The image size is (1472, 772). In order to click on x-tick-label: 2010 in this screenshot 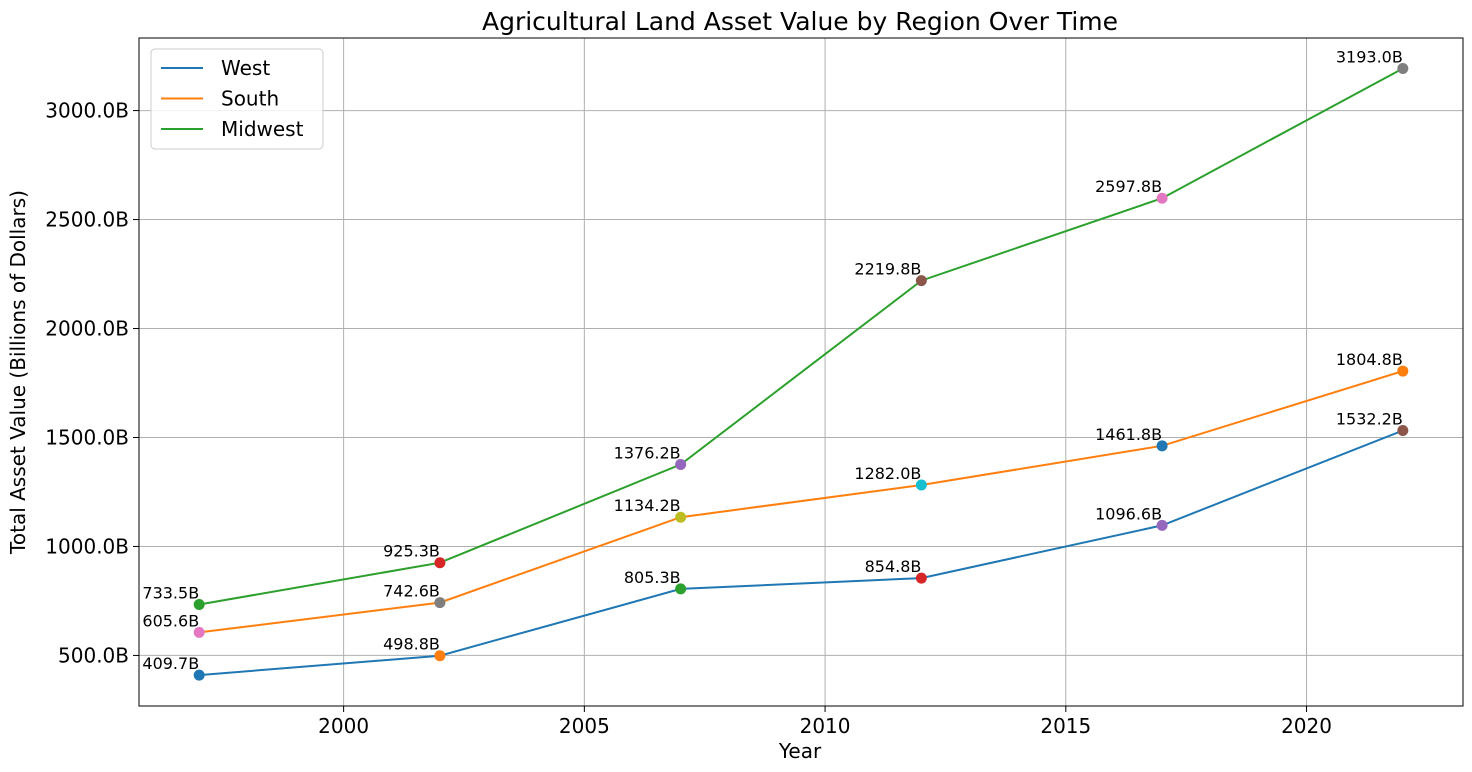, I will do `click(825, 726)`.